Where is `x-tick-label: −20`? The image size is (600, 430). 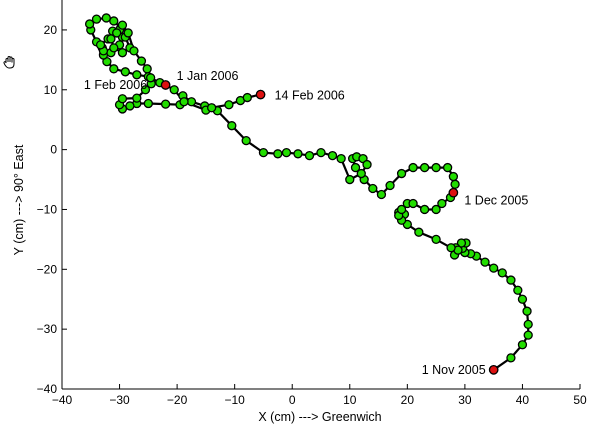 x-tick-label: −20 is located at coordinates (177, 400).